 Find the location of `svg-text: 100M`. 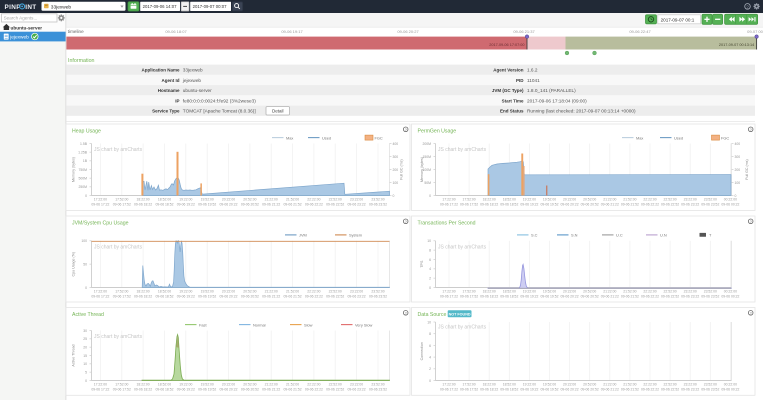

svg-text: 100M is located at coordinates (427, 170).